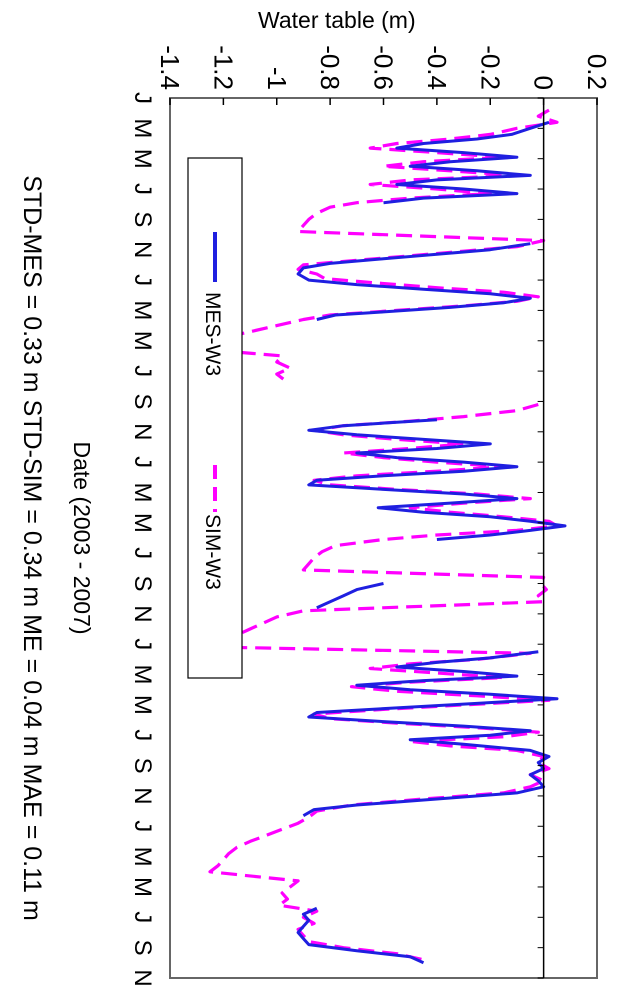 The image size is (642, 993). What do you see at coordinates (82, 537) in the screenshot?
I see `x-axis-title: Date (2003 - 2007)` at bounding box center [82, 537].